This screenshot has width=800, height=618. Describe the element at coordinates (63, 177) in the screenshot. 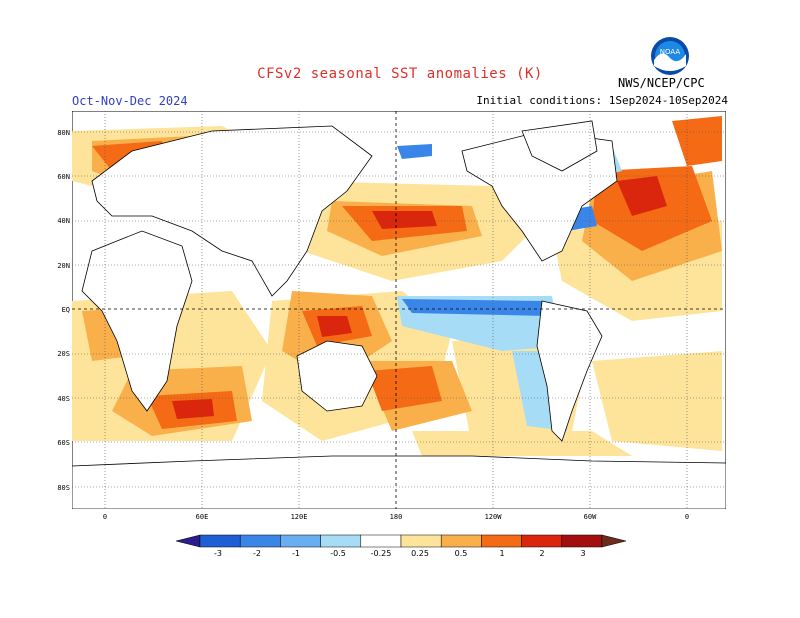

I see `lat-label: 60N` at that location.